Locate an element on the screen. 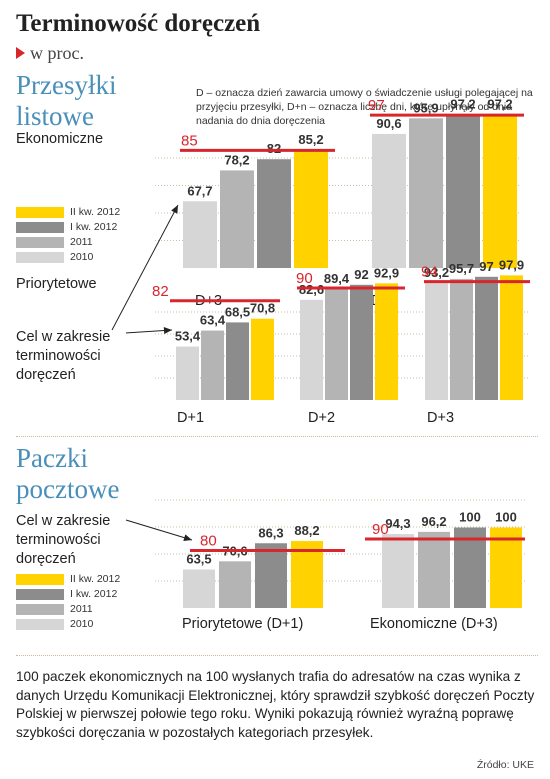  chart-title: Terminowość doręczeń is located at coordinates (138, 23).